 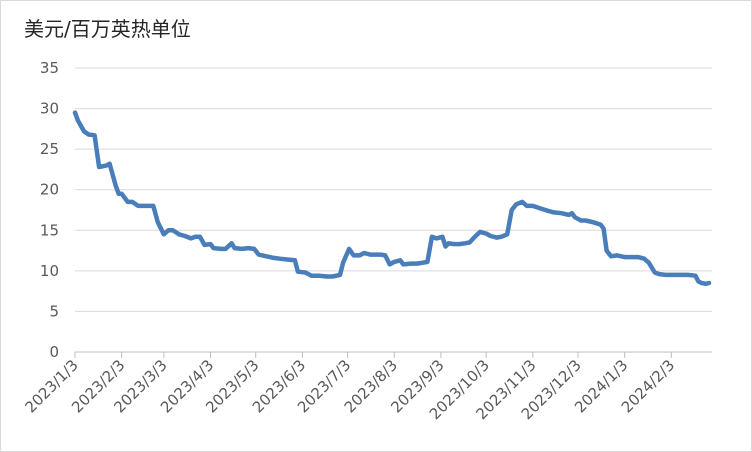 What do you see at coordinates (49, 68) in the screenshot?
I see `y-tick-label: 35` at bounding box center [49, 68].